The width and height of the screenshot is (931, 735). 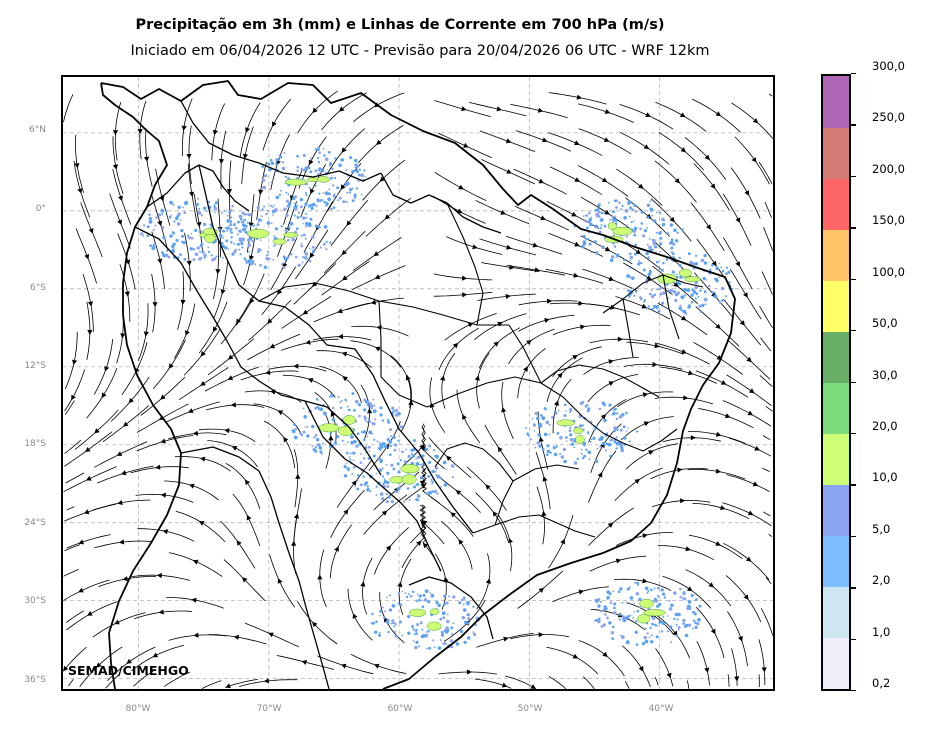 I want to click on border-guianas, so click(x=441, y=203).